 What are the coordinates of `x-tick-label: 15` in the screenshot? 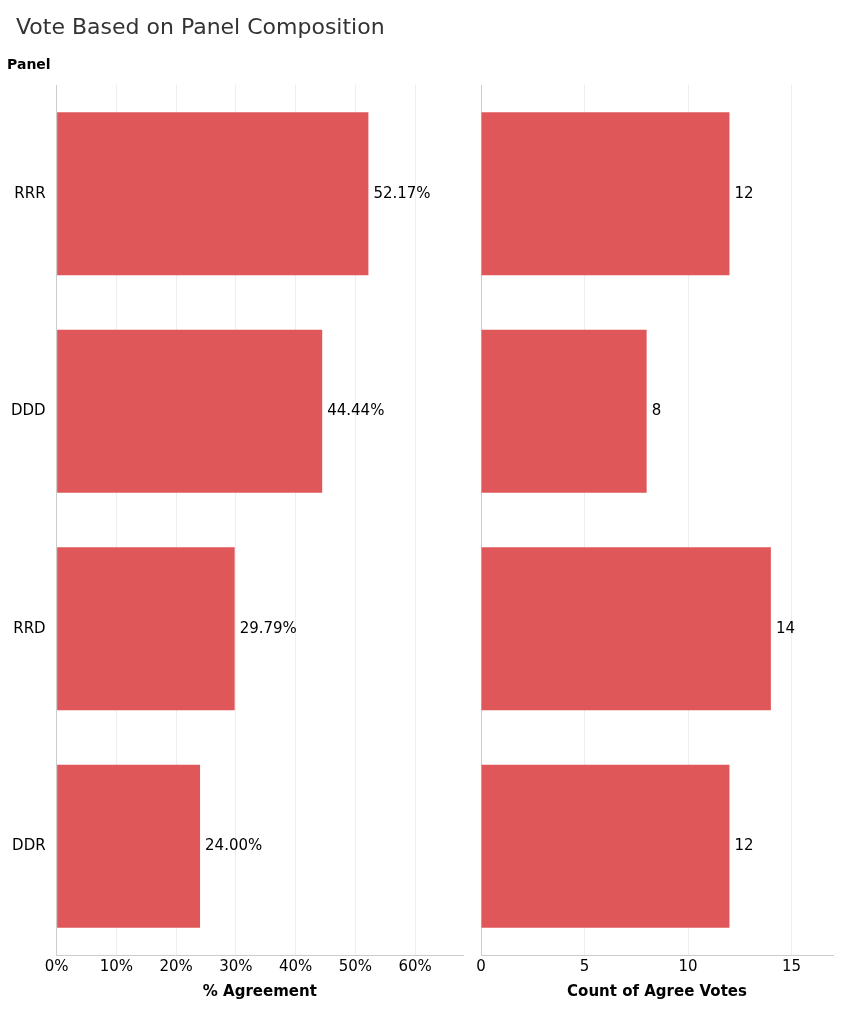 It's located at (792, 965).